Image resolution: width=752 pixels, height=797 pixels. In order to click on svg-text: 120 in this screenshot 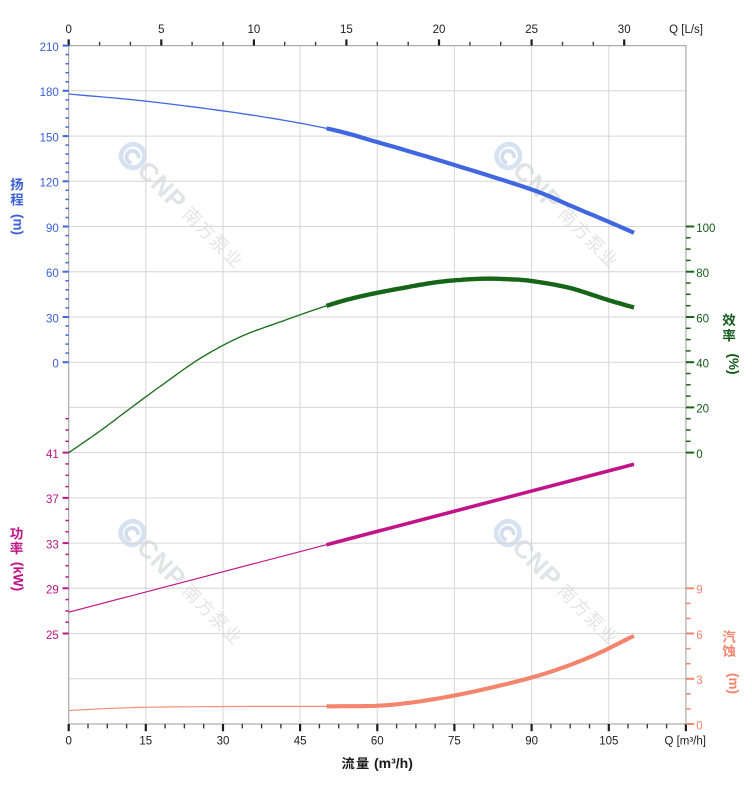, I will do `click(49, 184)`.